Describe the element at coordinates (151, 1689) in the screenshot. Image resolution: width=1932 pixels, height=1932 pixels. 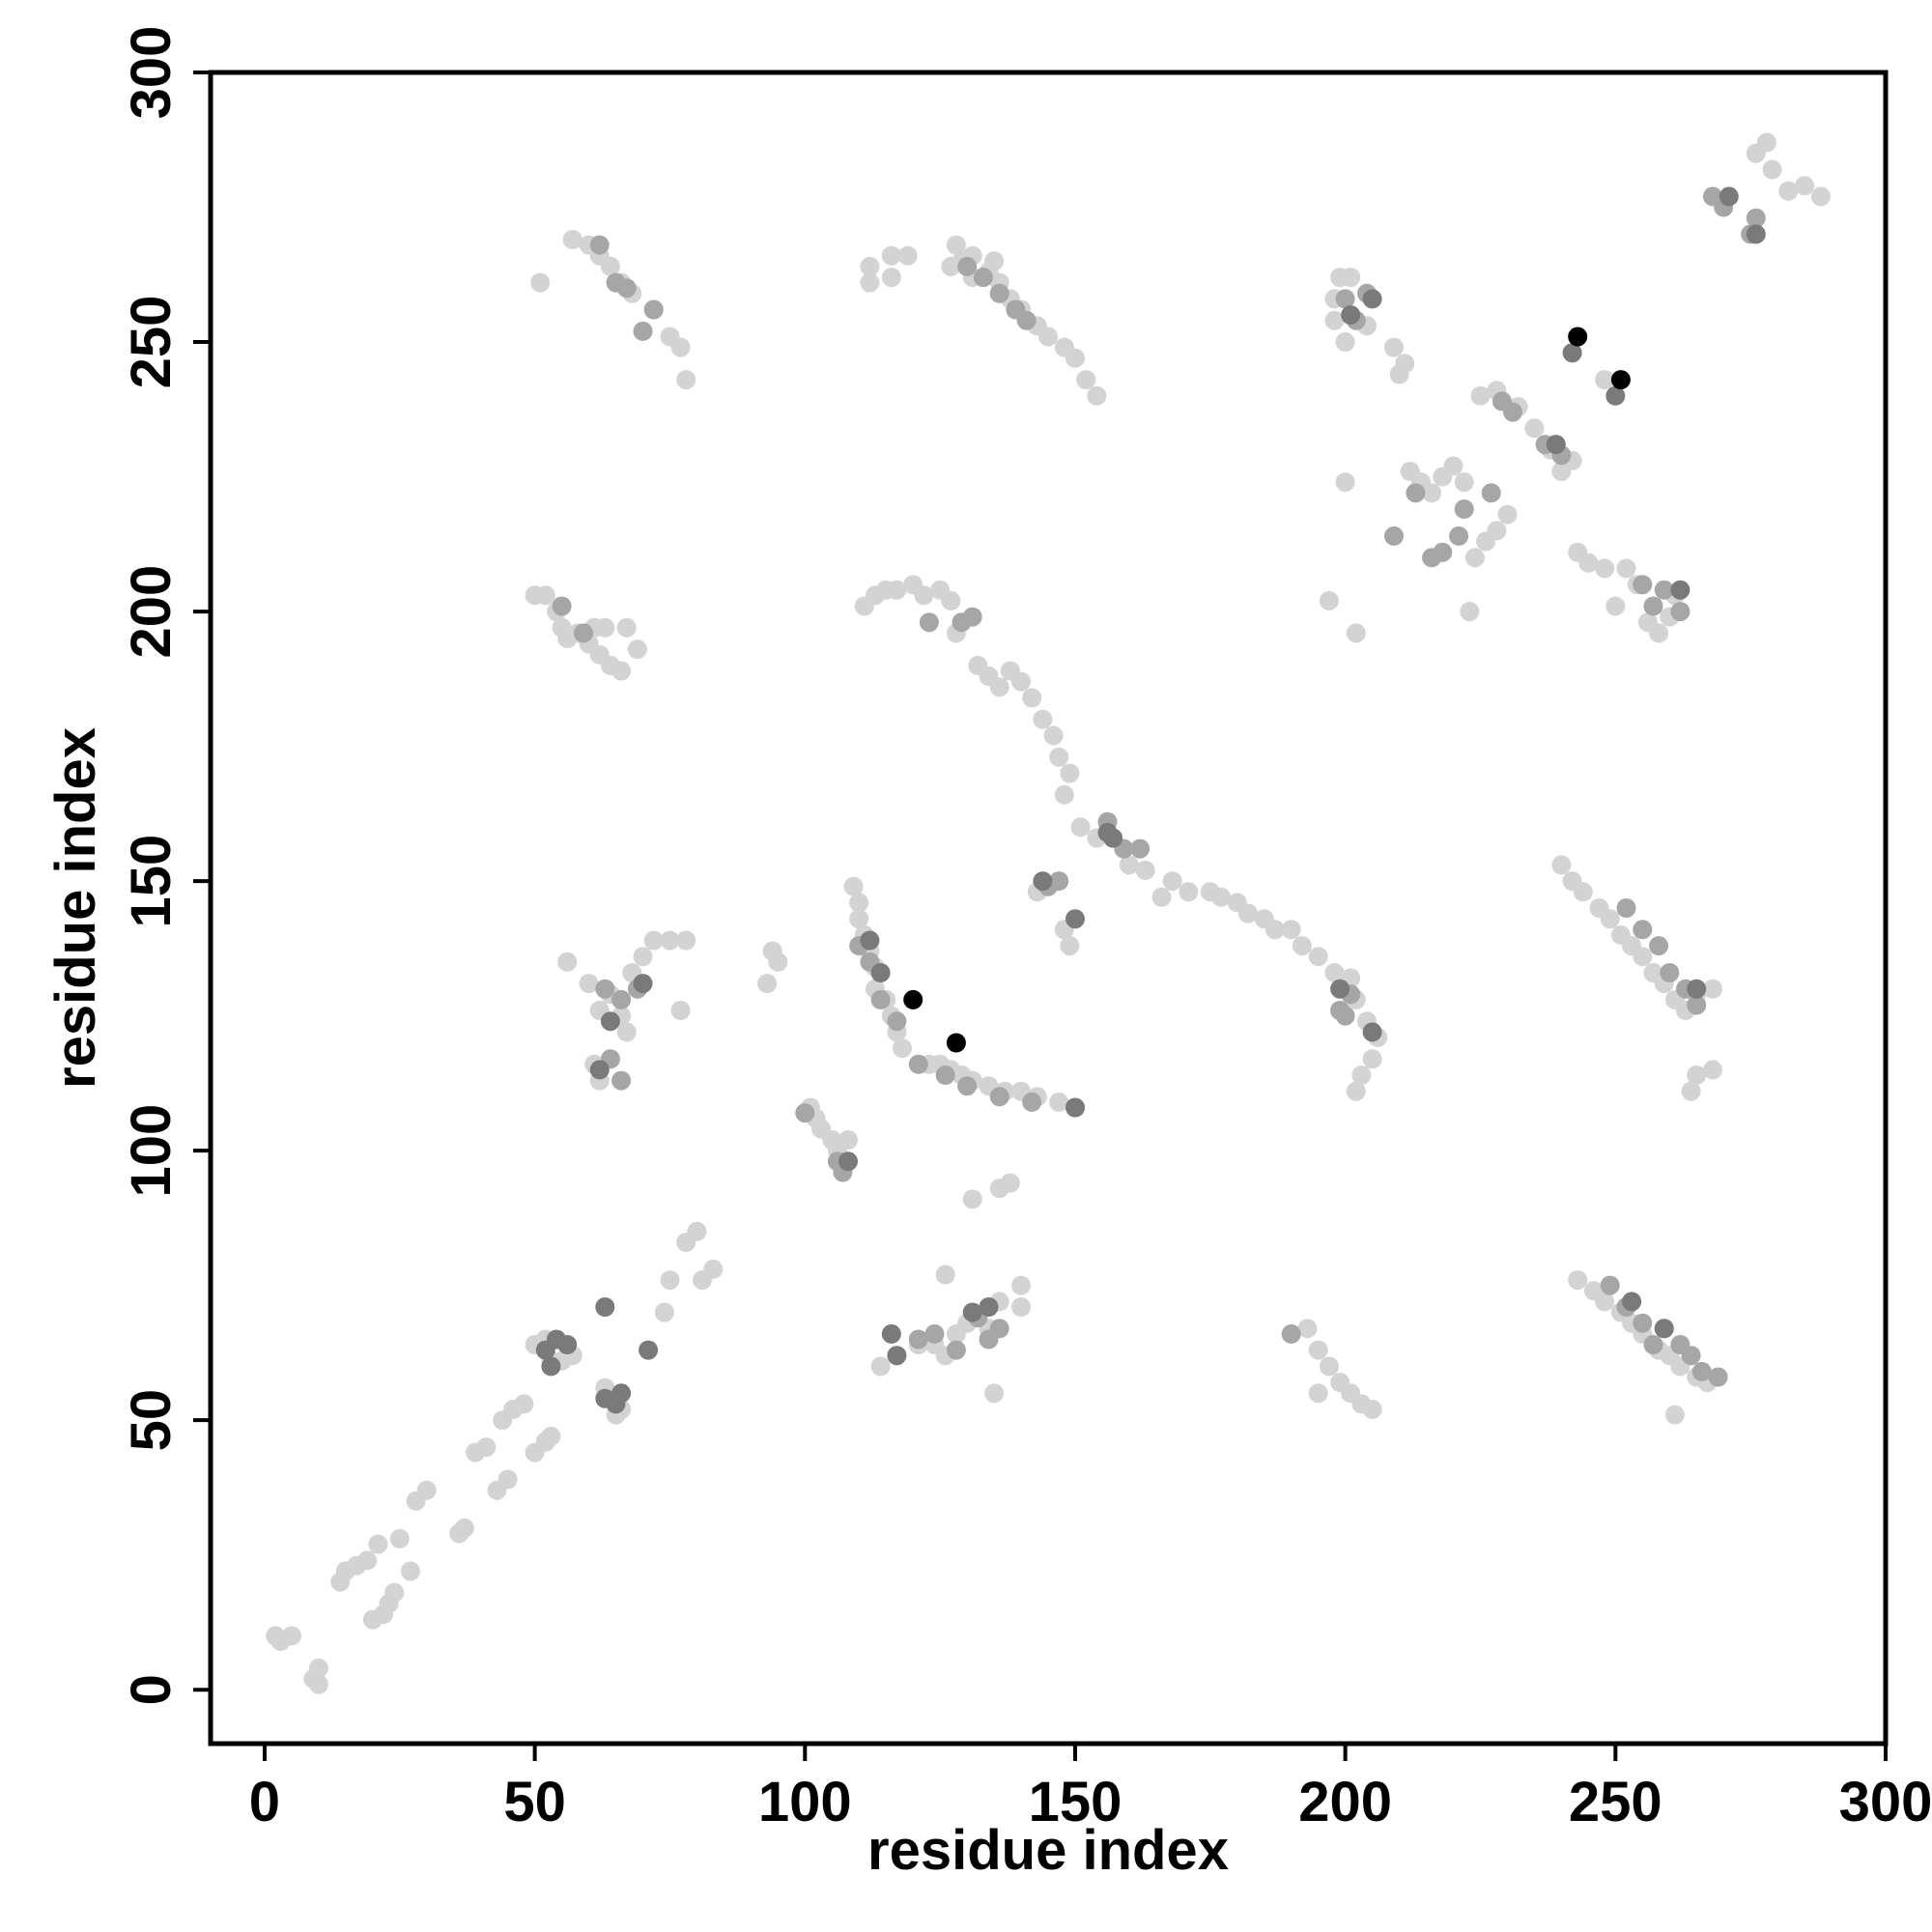
I see `y-tick-label-0: 0` at that location.